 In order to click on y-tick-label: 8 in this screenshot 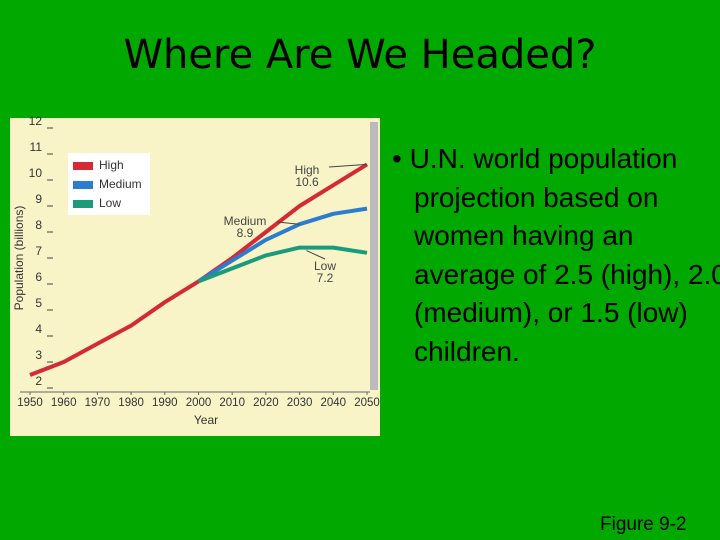, I will do `click(38, 225)`.